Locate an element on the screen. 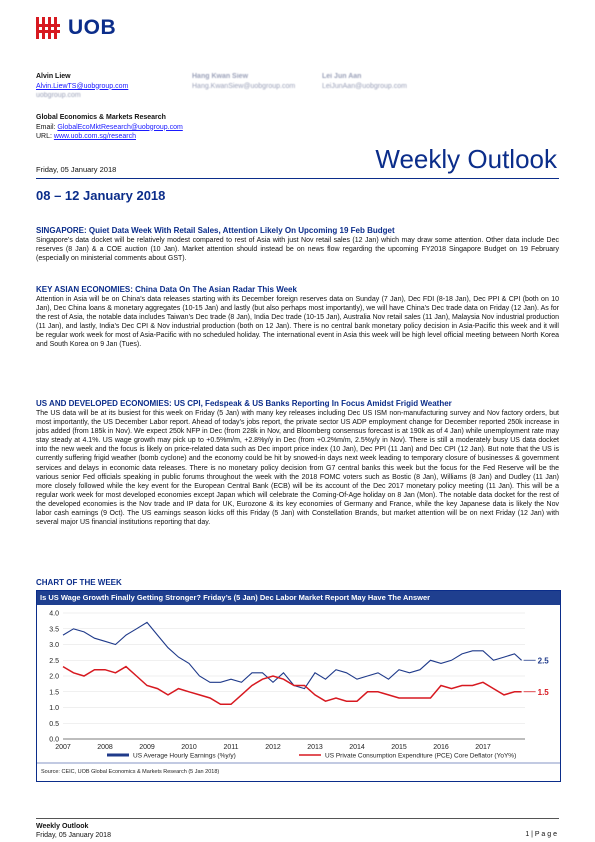 This screenshot has height=842, width=595. logo-text: UOB is located at coordinates (92, 27).